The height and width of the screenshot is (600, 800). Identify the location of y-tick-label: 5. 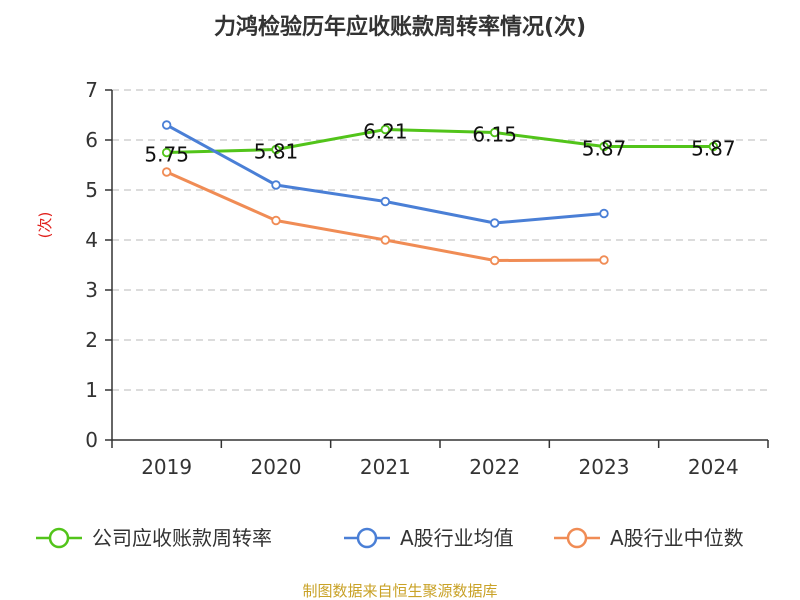
(91, 190).